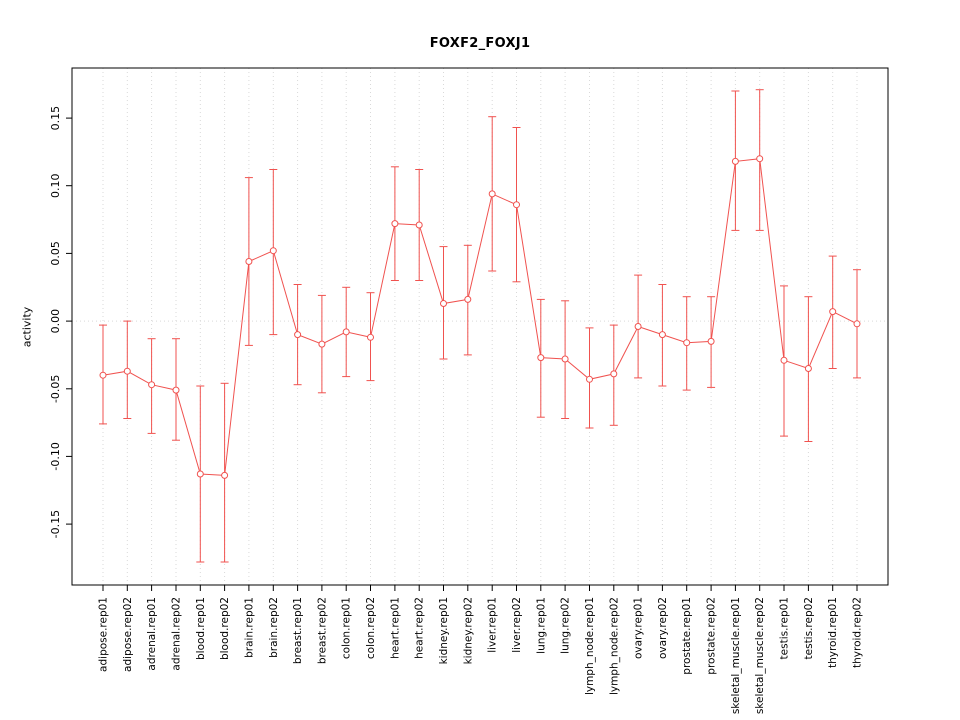  What do you see at coordinates (493, 625) in the screenshot?
I see `svg-text: liver.rep01` at bounding box center [493, 625].